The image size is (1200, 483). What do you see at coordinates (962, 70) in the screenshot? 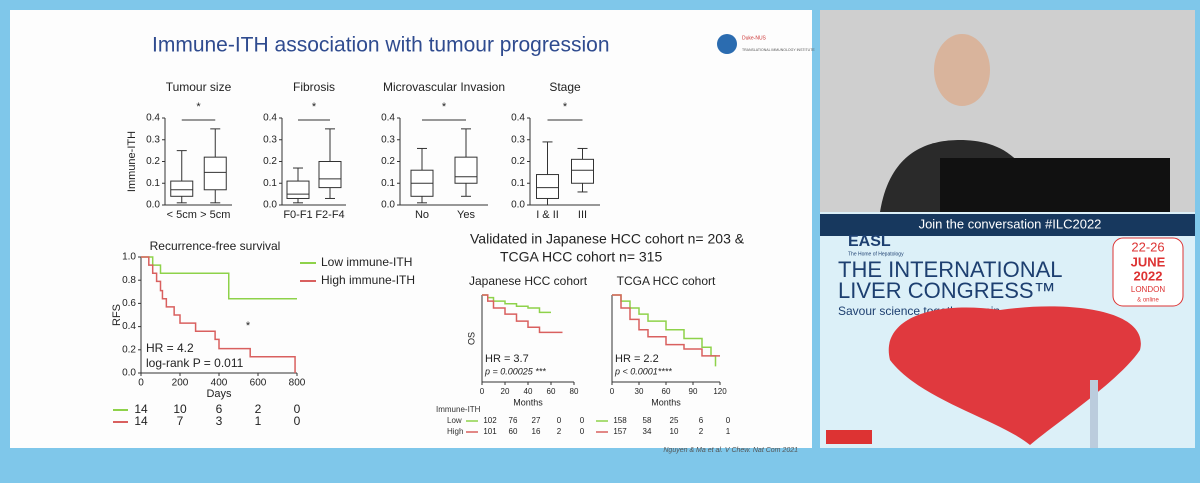
I see `speaker-head` at bounding box center [962, 70].